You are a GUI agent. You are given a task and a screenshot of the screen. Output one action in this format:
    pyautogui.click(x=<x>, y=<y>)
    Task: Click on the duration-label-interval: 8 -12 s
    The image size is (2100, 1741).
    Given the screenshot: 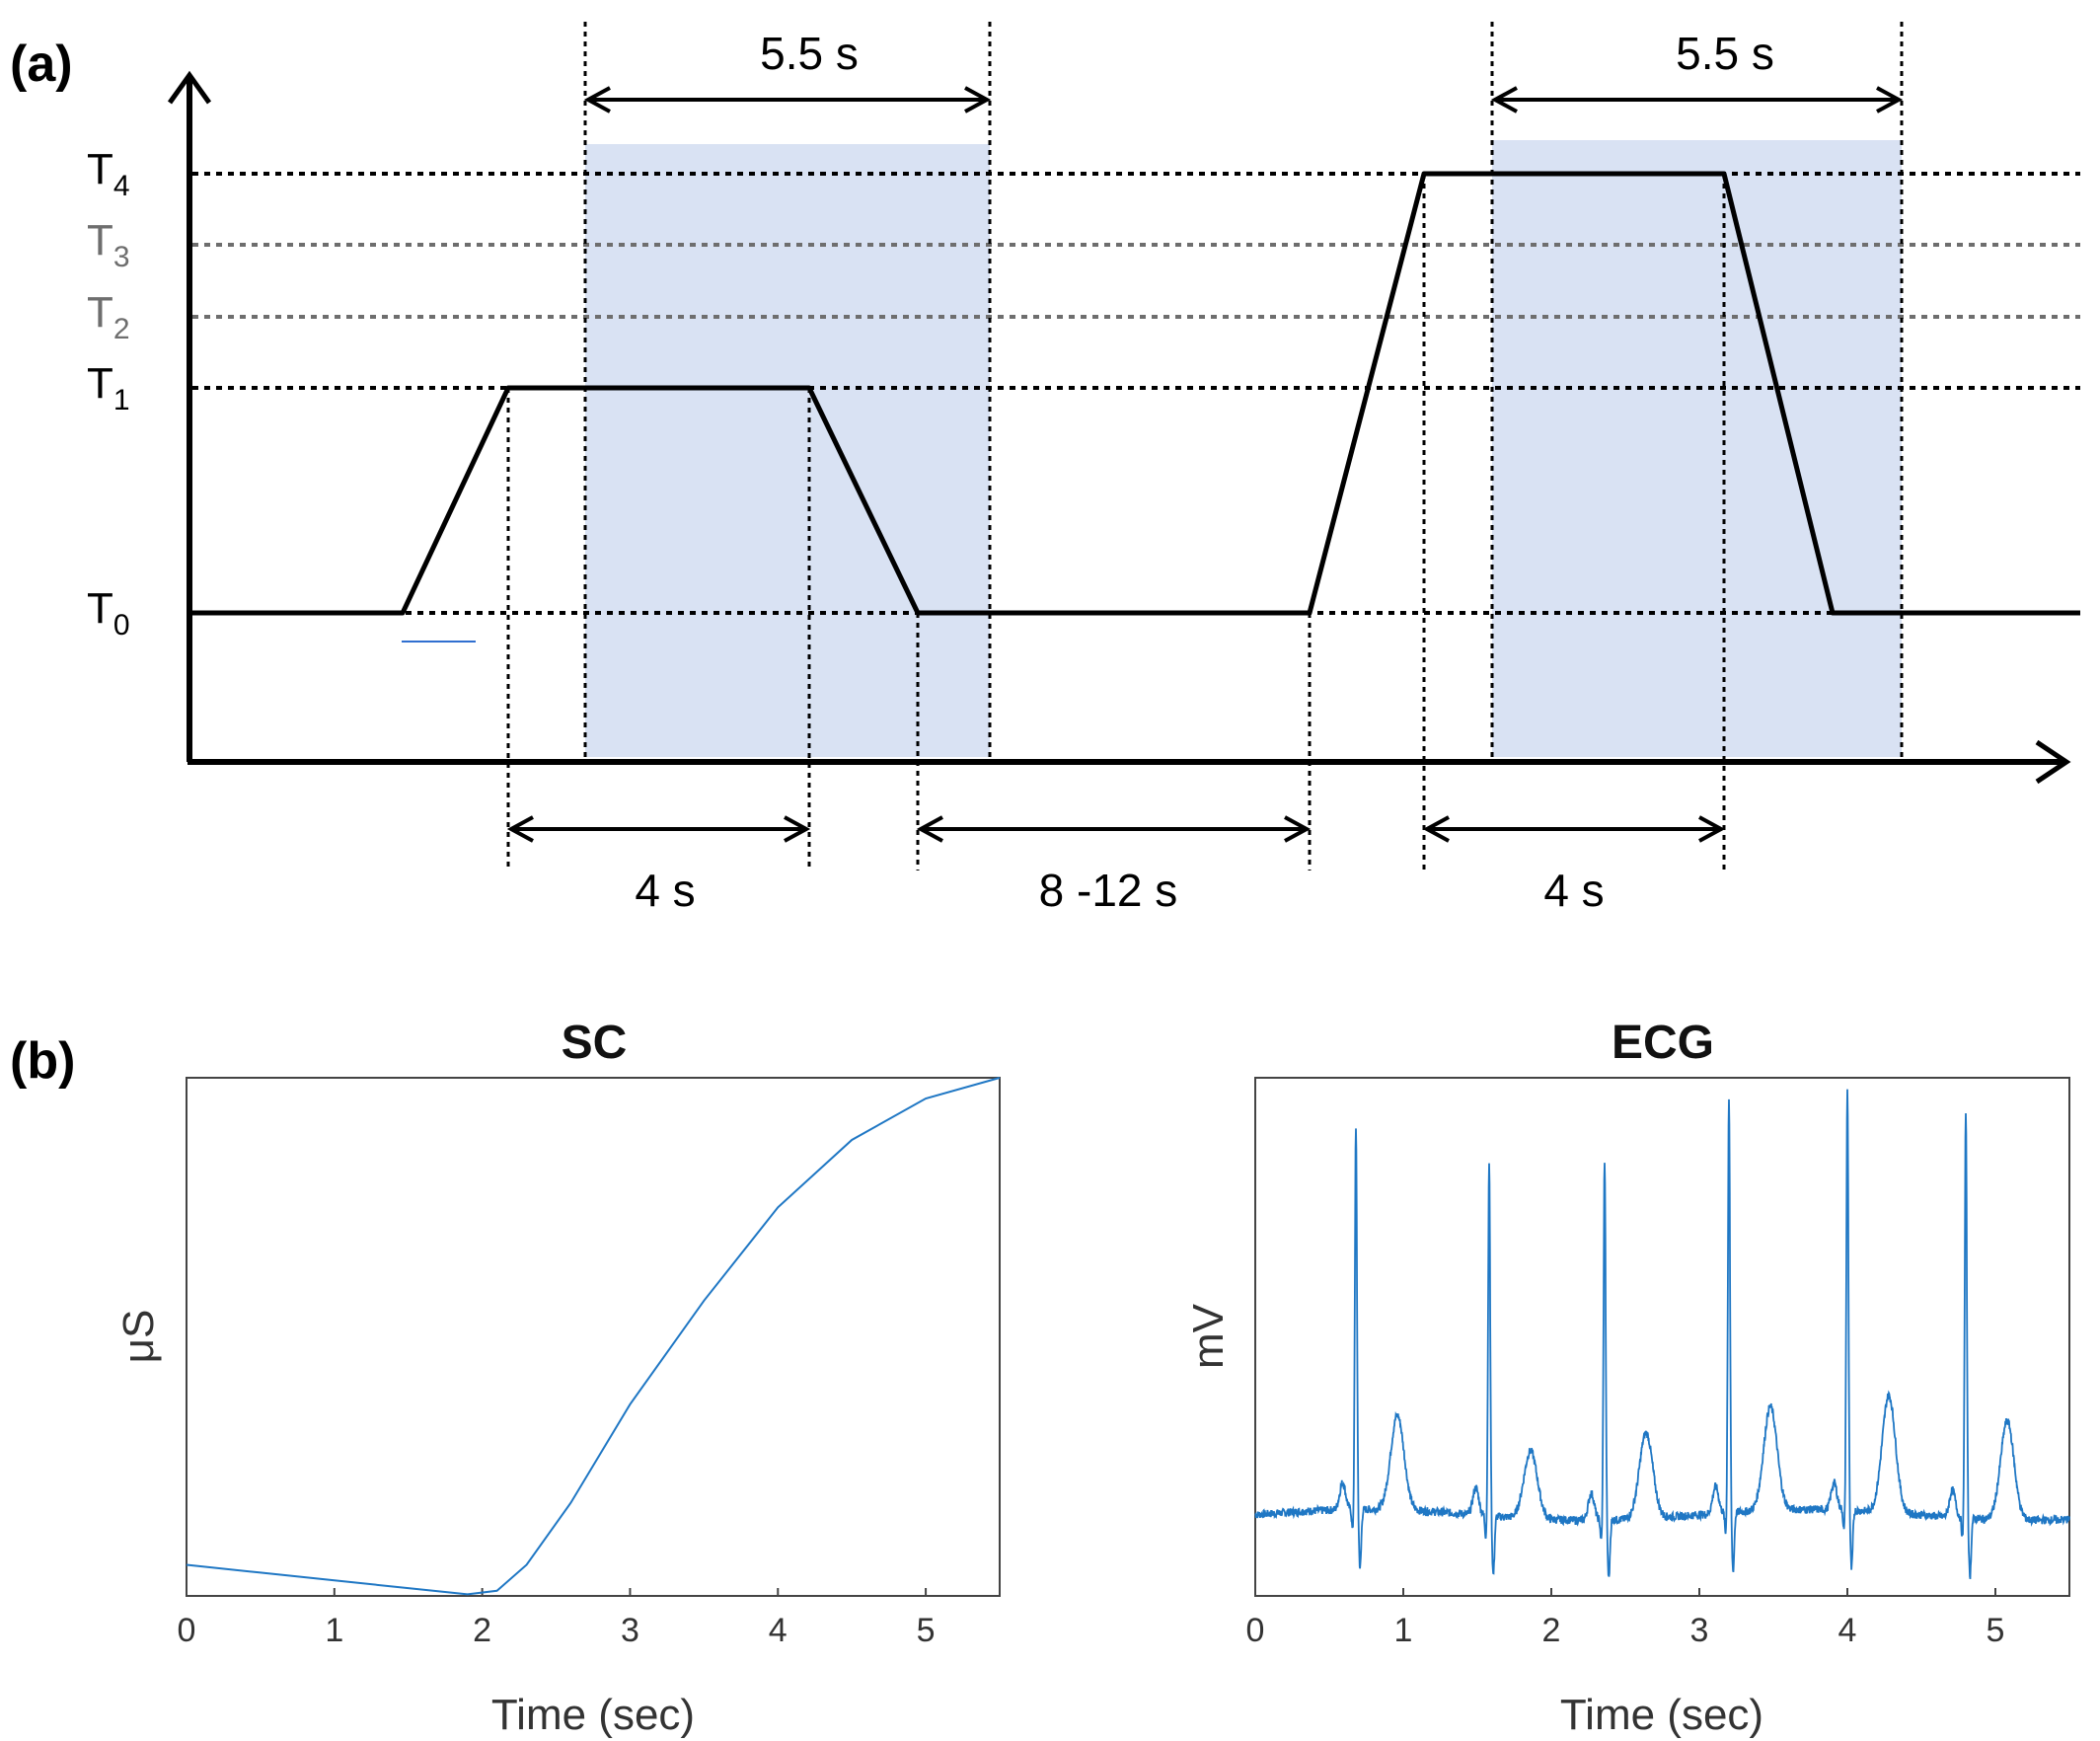 What is the action you would take?
    pyautogui.click(x=1109, y=890)
    